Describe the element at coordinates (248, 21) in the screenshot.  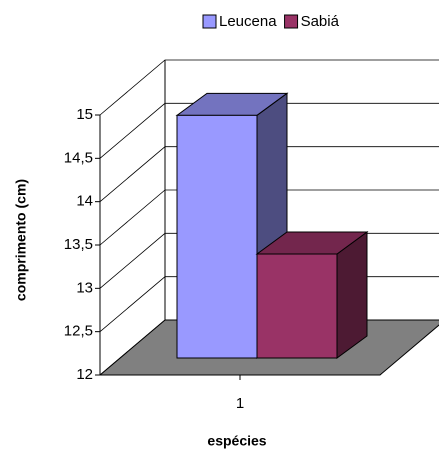
I see `legend-label: Leucena` at that location.